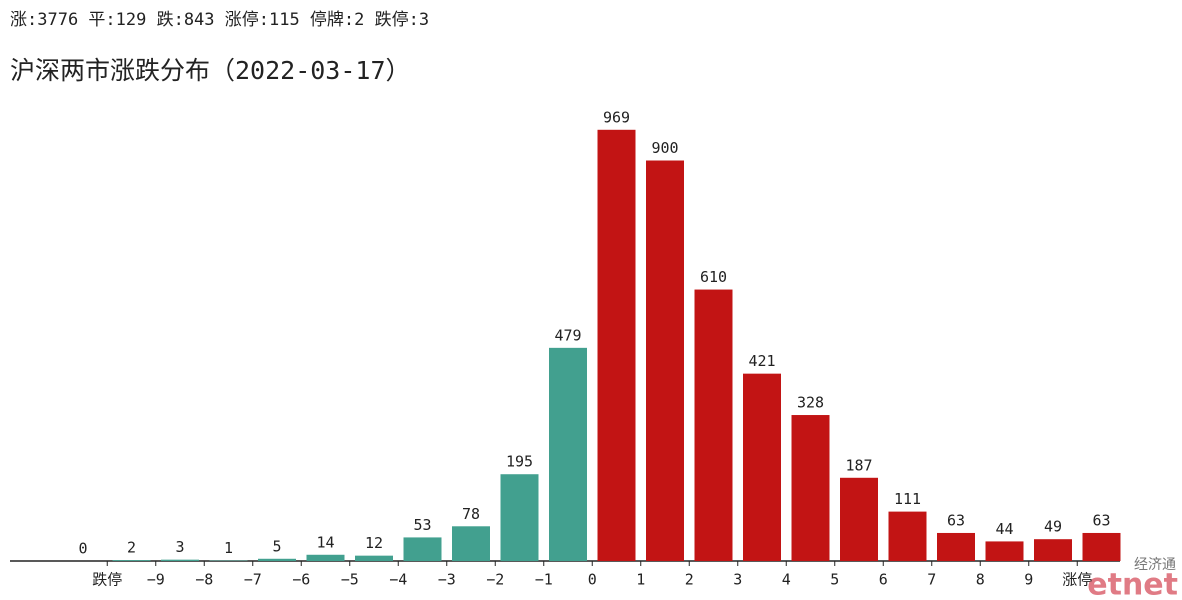 The width and height of the screenshot is (1182, 600). Describe the element at coordinates (398, 580) in the screenshot. I see `x-tick-label: −4` at that location.